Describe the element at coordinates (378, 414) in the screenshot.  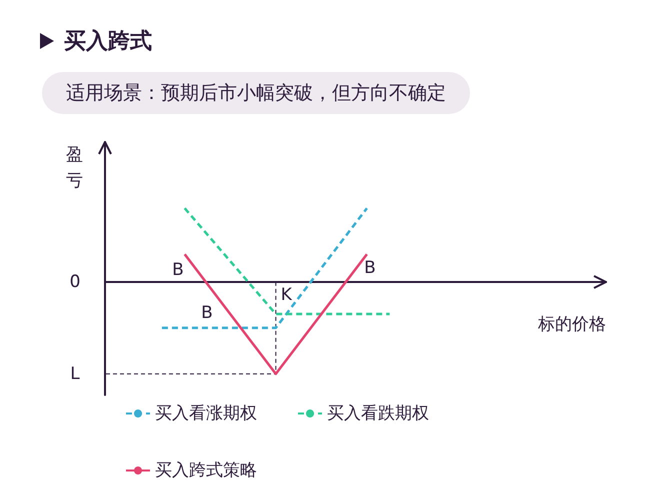
I see `legend-label: 买入看跌期权` at that location.